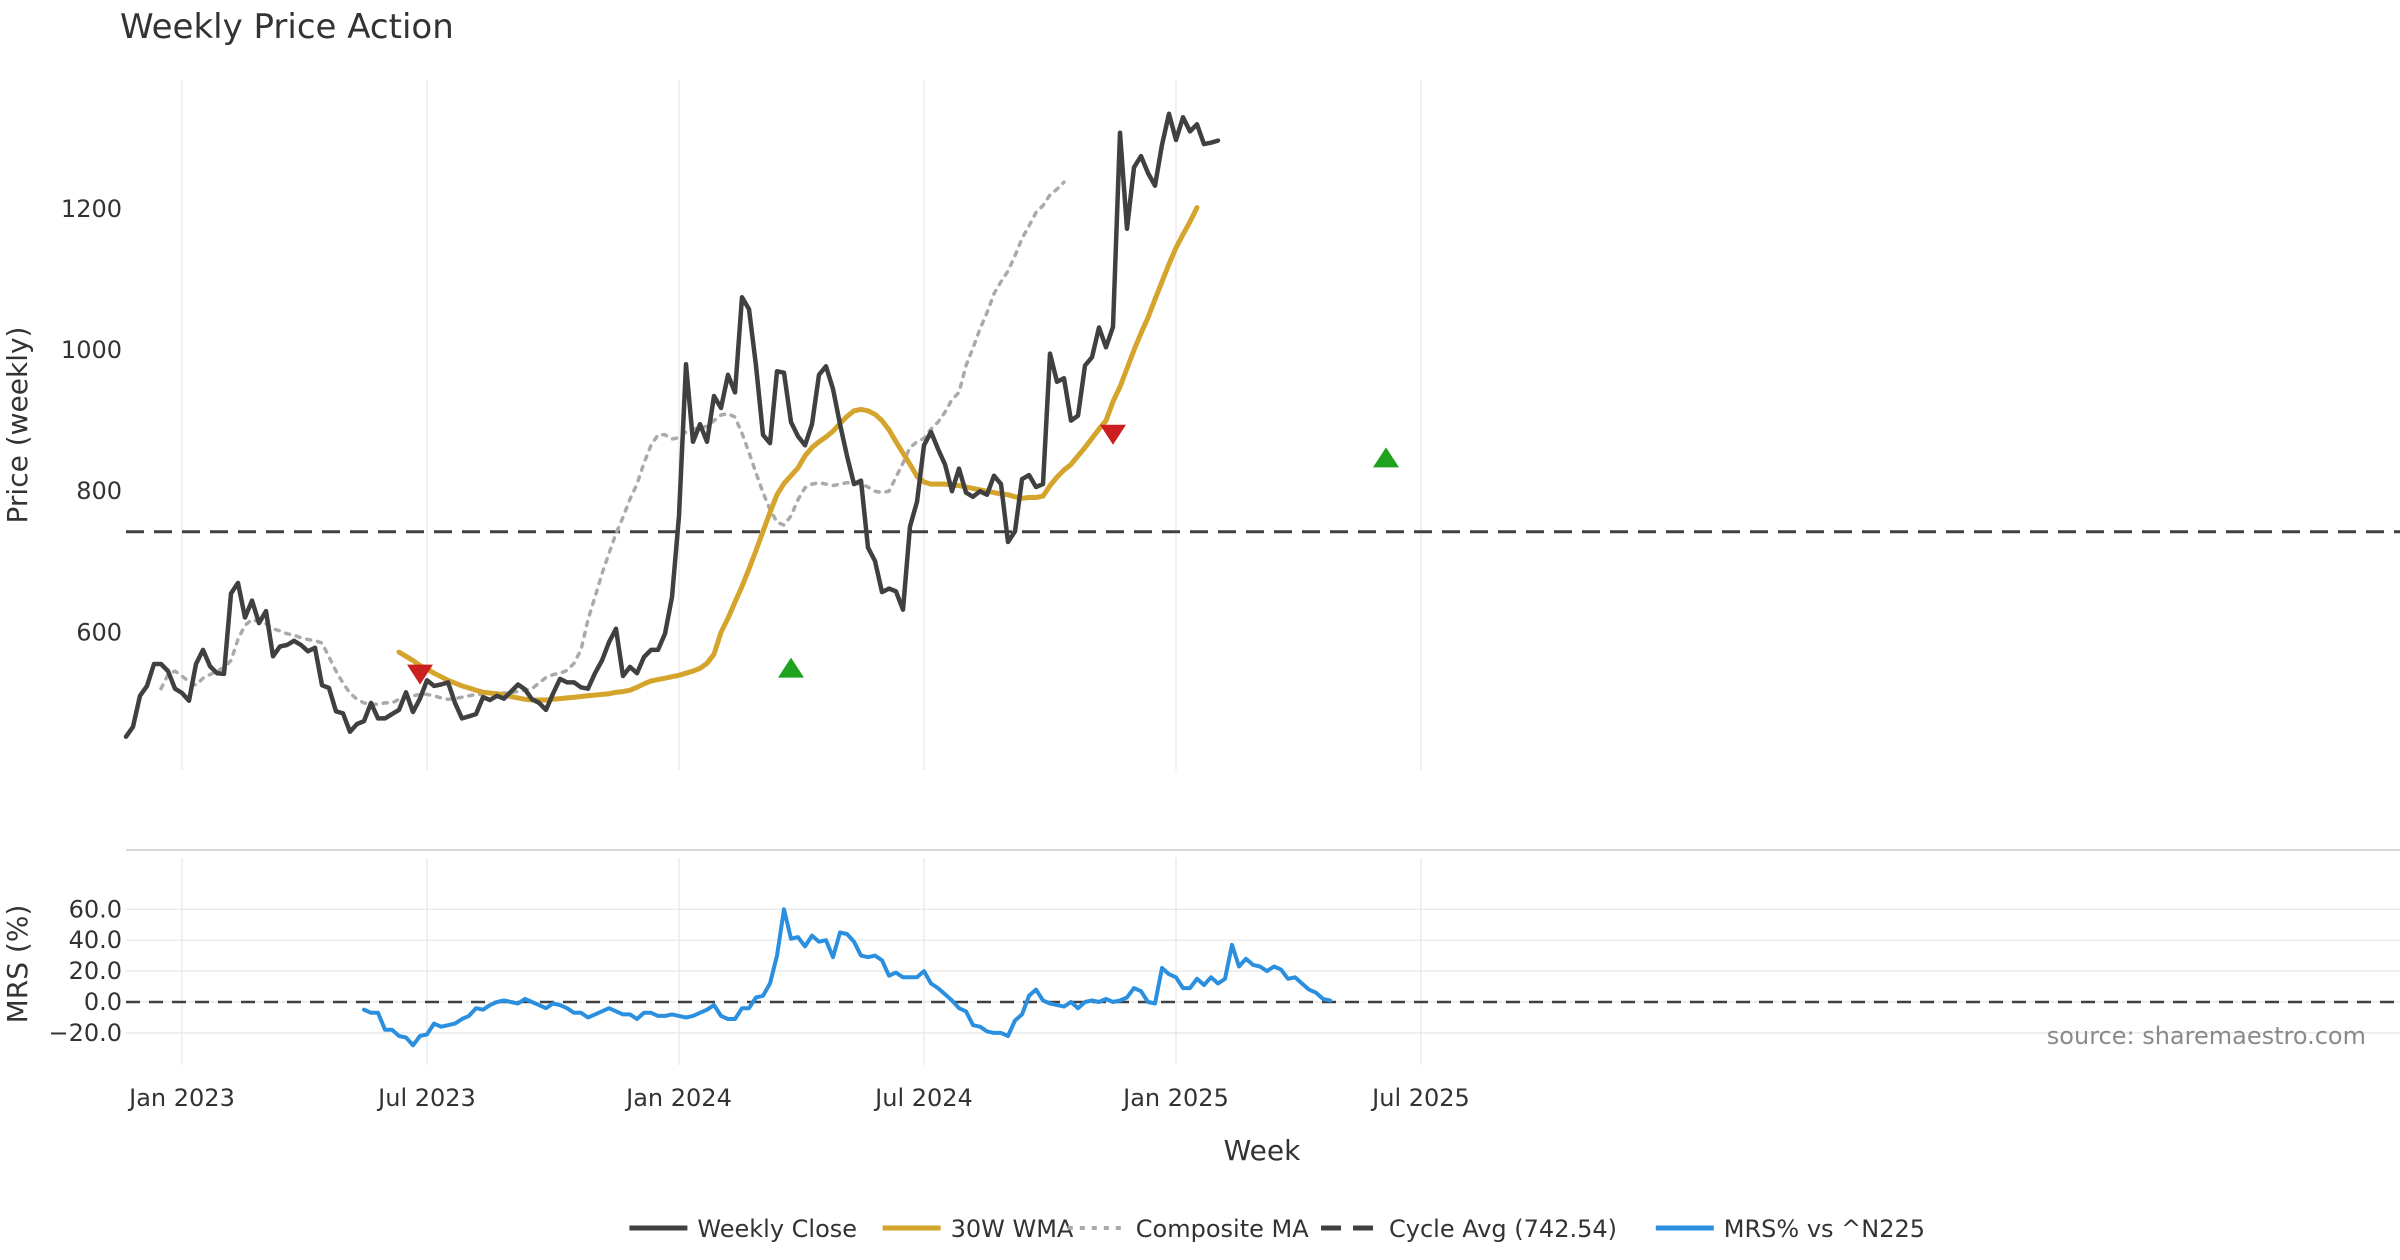 This screenshot has height=1260, width=2400. I want to click on legend-label: Weekly Close, so click(777, 1229).